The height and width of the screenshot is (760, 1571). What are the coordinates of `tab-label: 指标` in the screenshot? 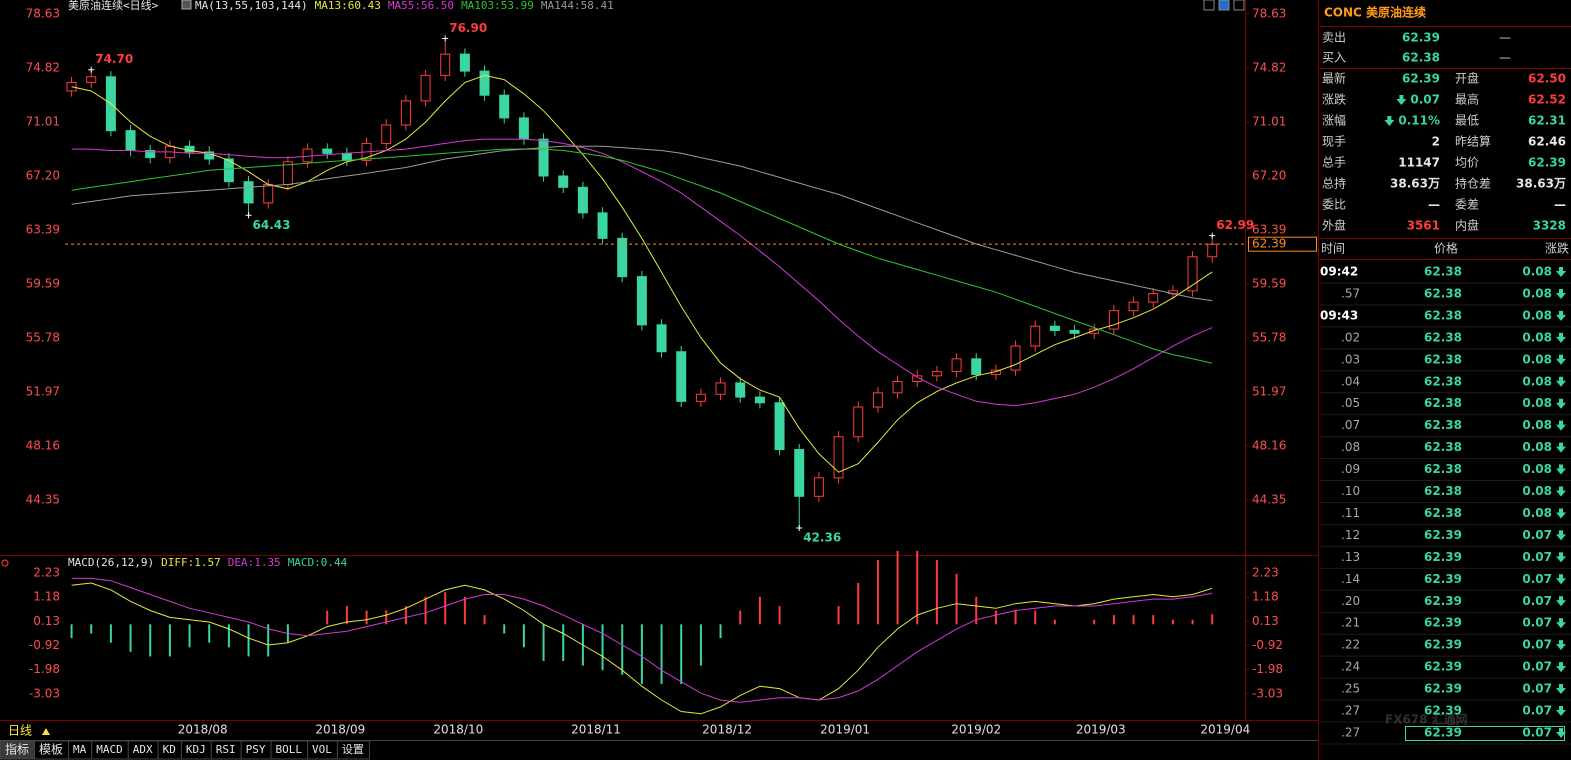 It's located at (17, 749).